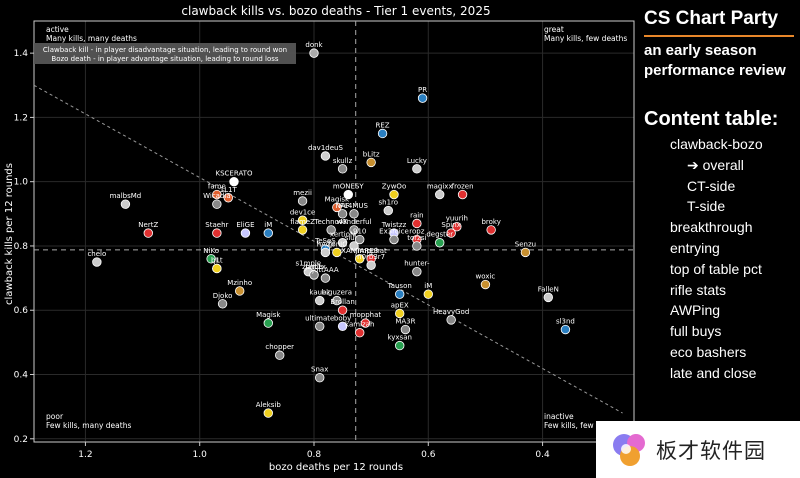 This screenshot has width=800, height=478. Describe the element at coordinates (417, 264) in the screenshot. I see `point-label: hunter-` at that location.